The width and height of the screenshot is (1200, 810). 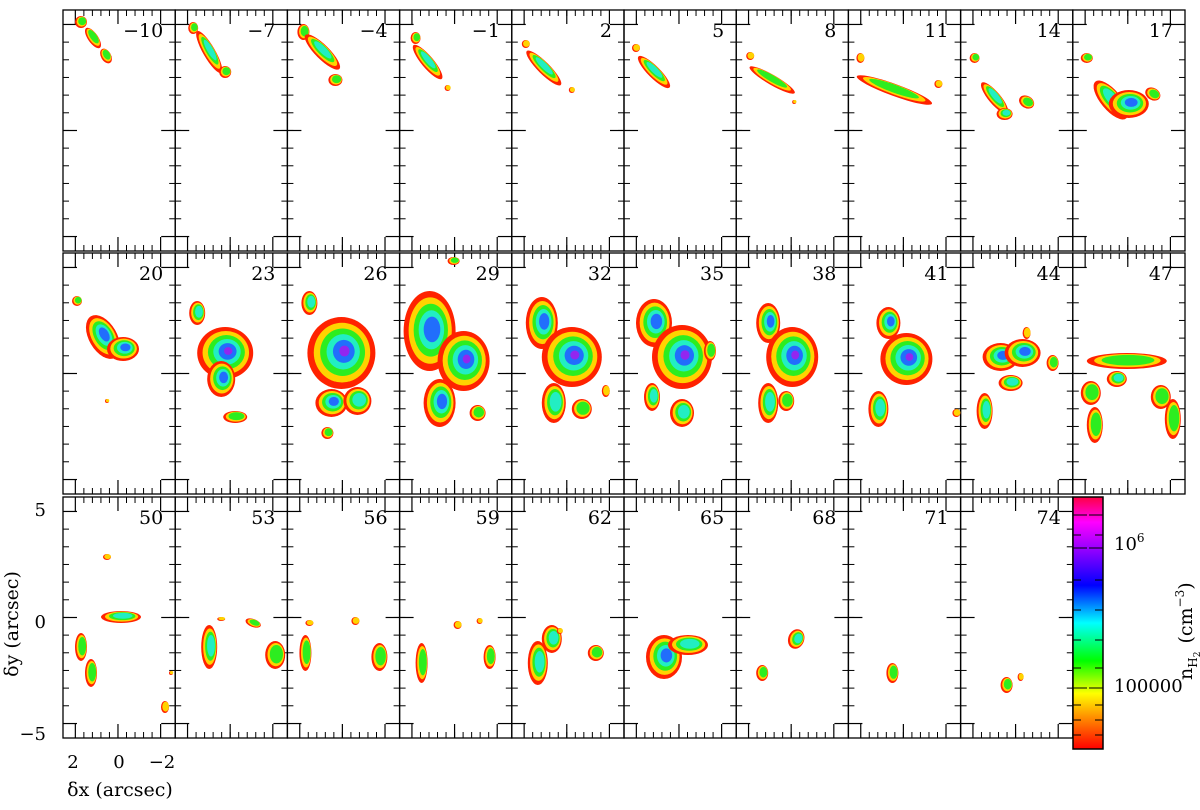 What do you see at coordinates (600, 518) in the screenshot?
I see `channel-label: 62` at bounding box center [600, 518].